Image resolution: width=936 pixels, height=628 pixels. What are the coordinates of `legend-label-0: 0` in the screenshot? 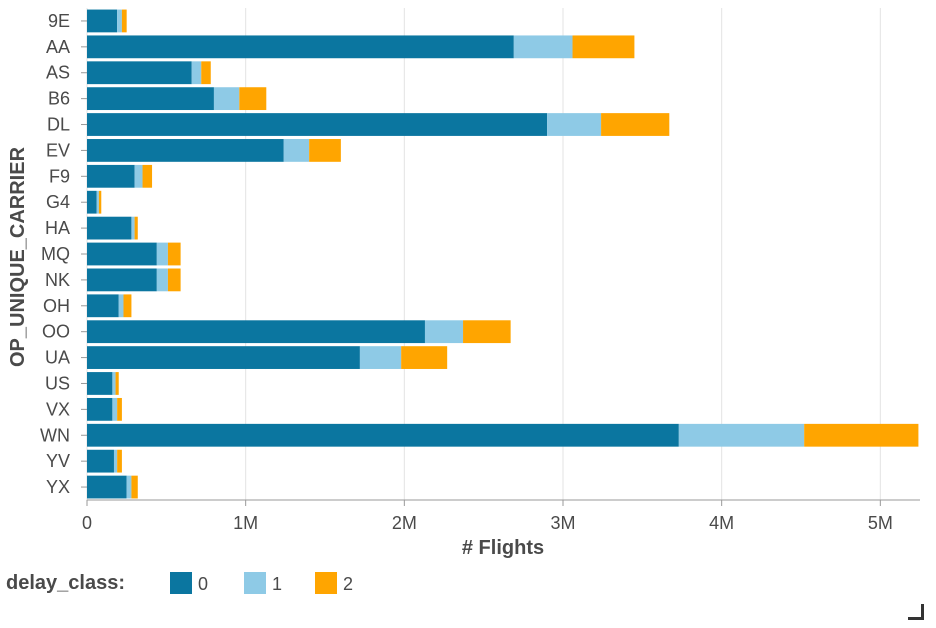 It's located at (203, 584).